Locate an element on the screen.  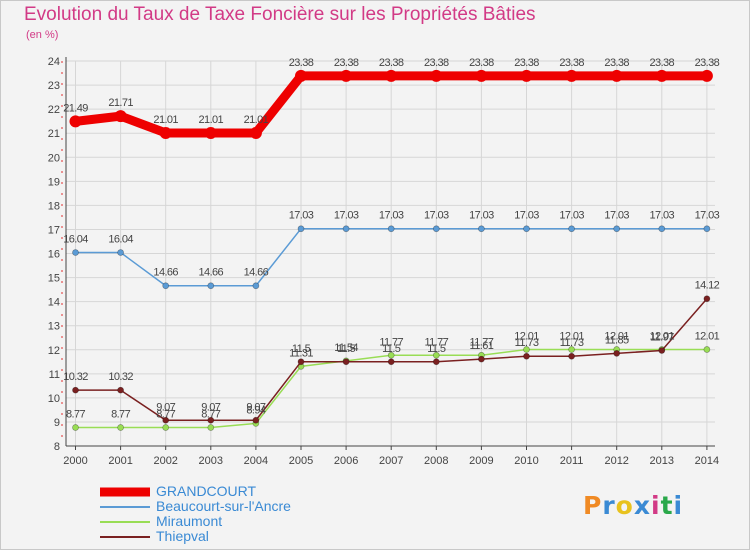
legend-label: GRANDCOURT is located at coordinates (206, 491).